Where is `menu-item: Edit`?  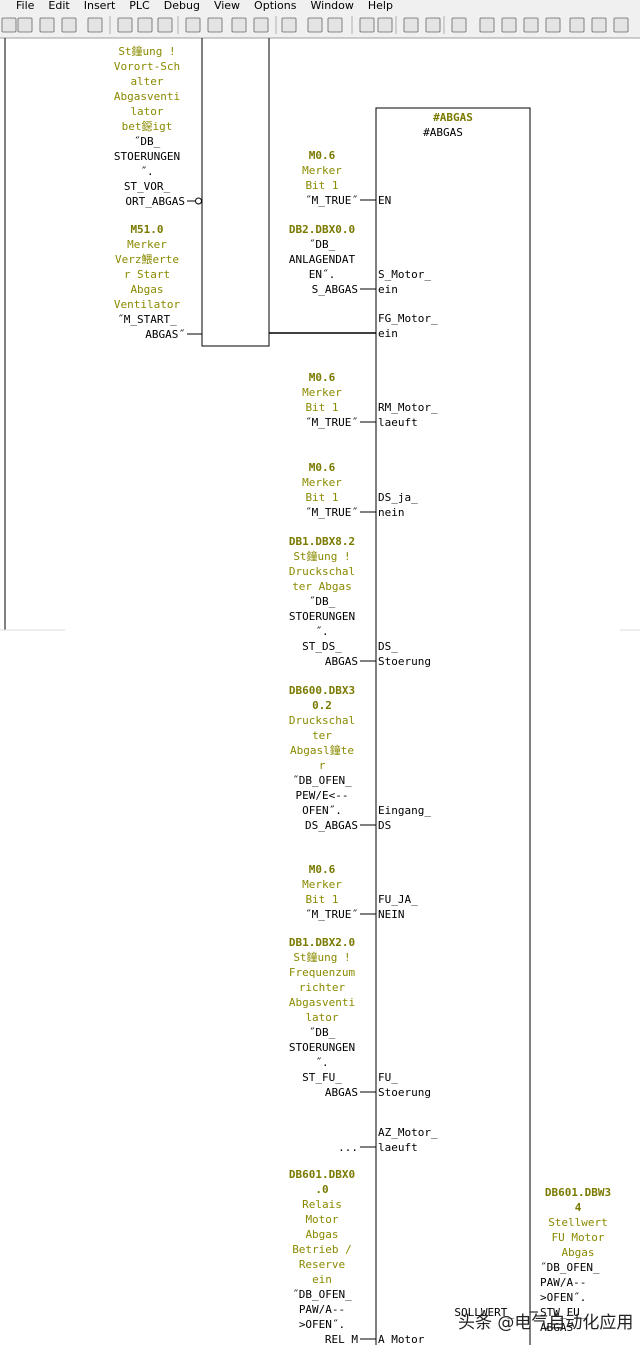 menu-item: Edit is located at coordinates (59, 6).